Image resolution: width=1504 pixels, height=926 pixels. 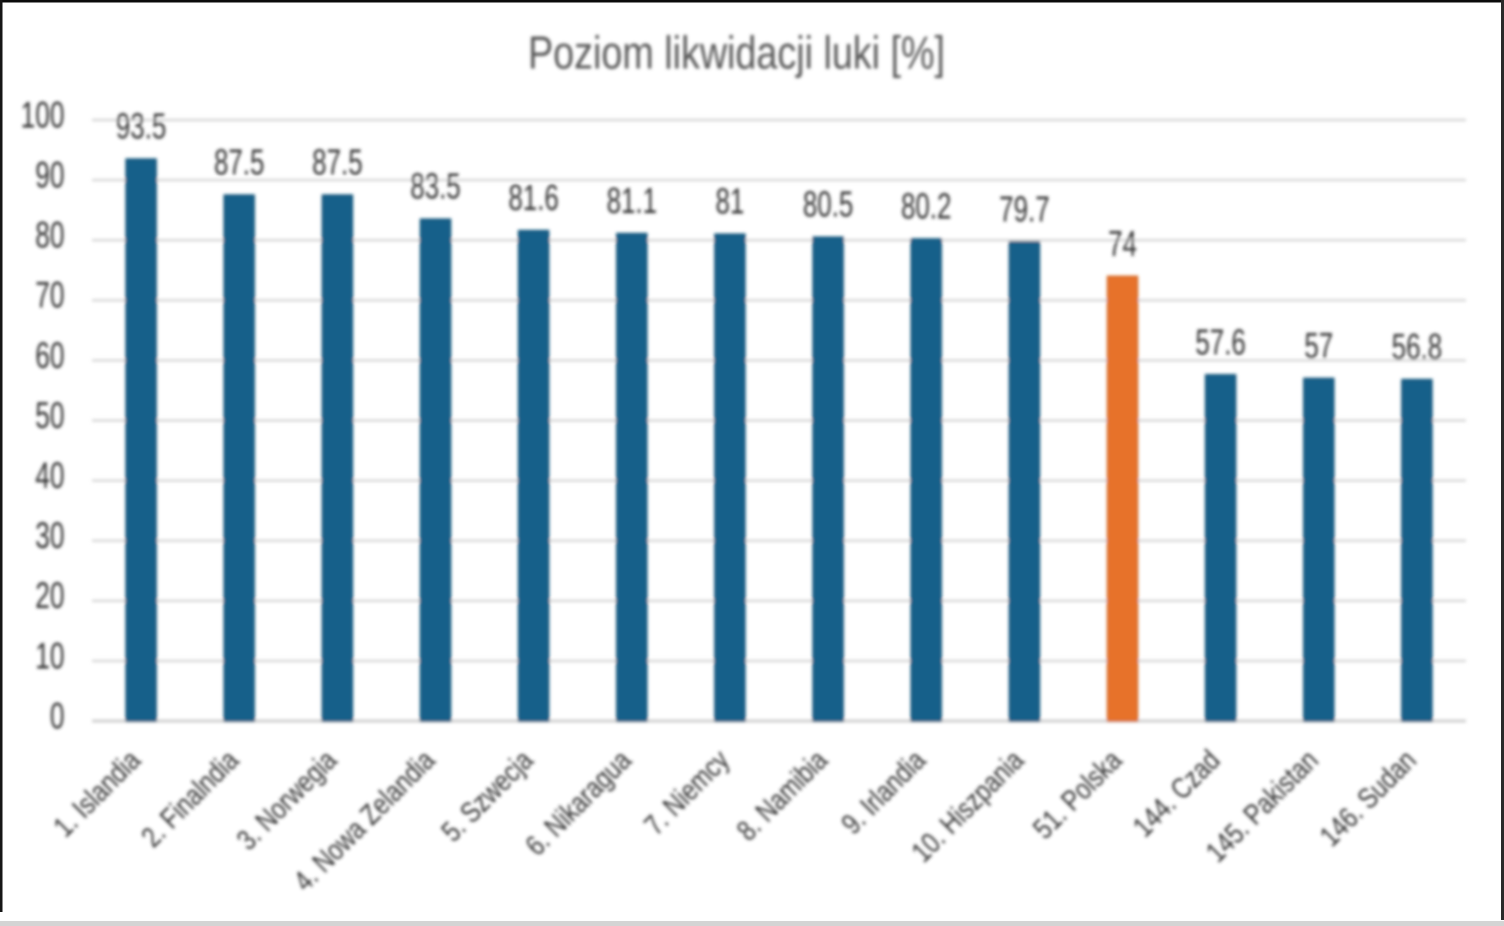 What do you see at coordinates (1220, 342) in the screenshot?
I see `svg-text: 57.6` at bounding box center [1220, 342].